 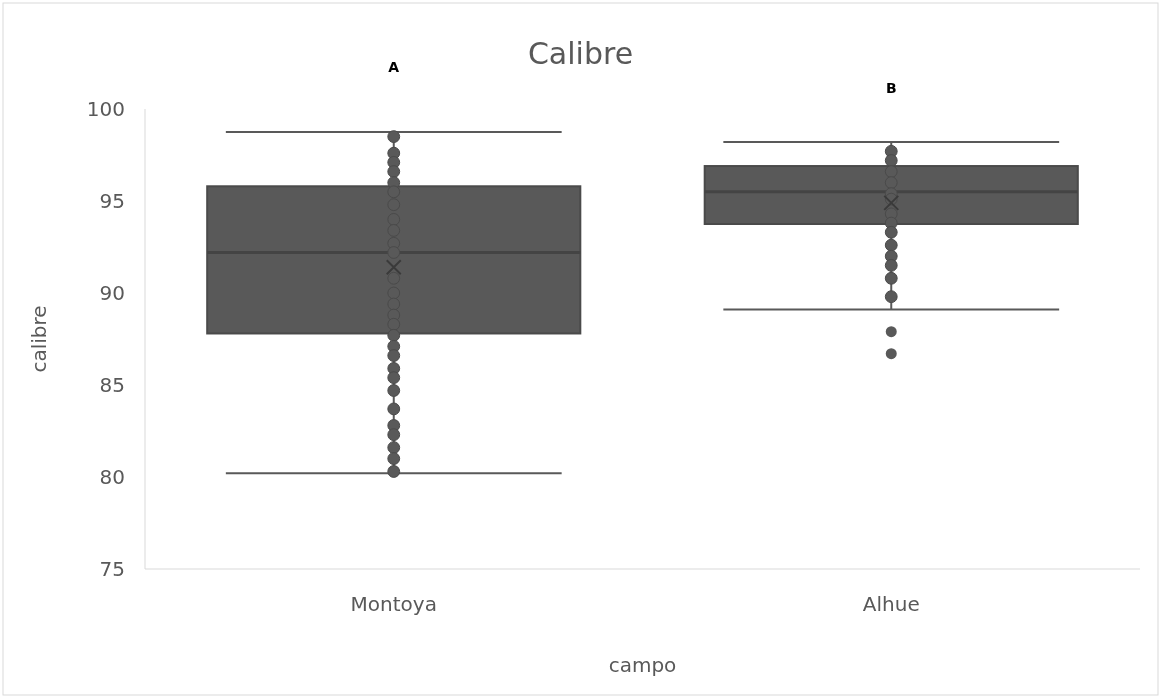 What do you see at coordinates (394, 67) in the screenshot?
I see `text: A` at bounding box center [394, 67].